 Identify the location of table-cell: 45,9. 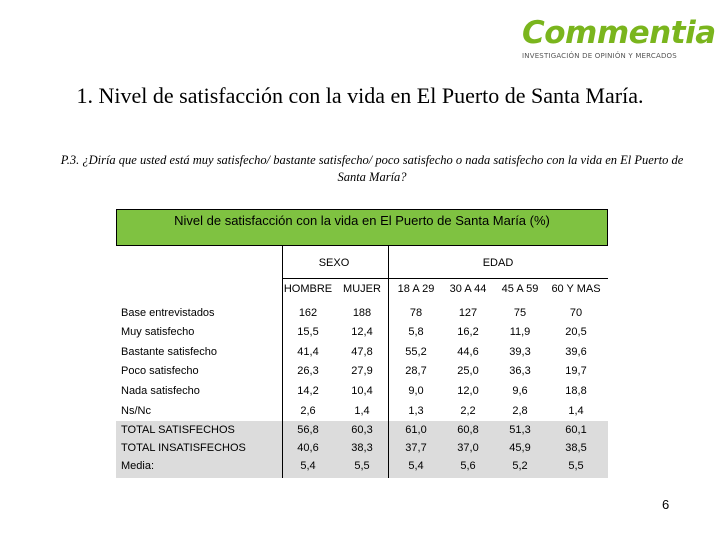
(520, 448).